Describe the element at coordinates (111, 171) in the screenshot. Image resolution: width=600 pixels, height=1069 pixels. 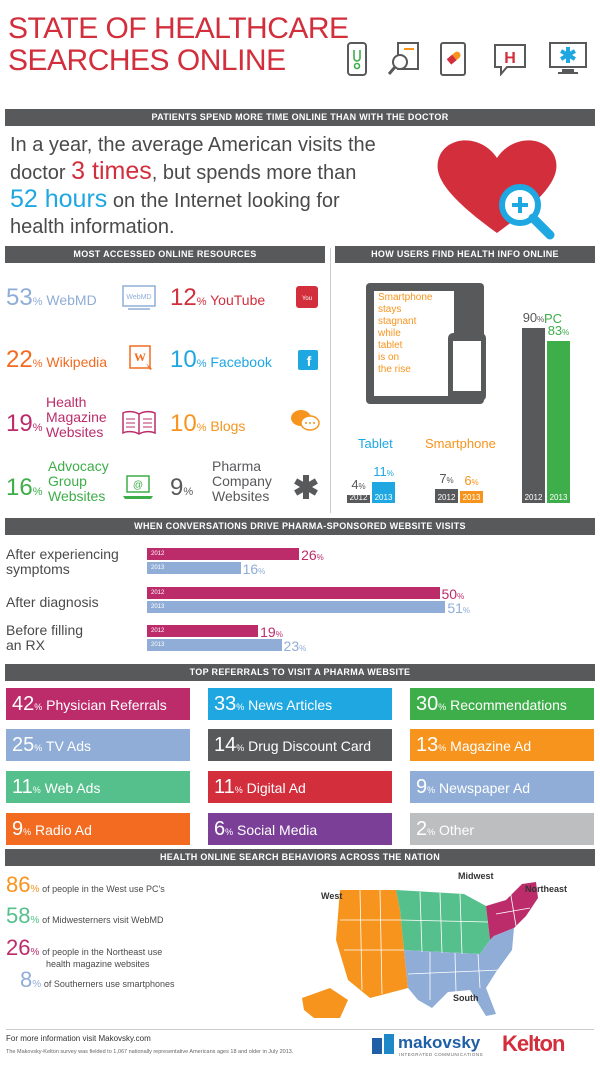
I see `visits-value: 3 times` at that location.